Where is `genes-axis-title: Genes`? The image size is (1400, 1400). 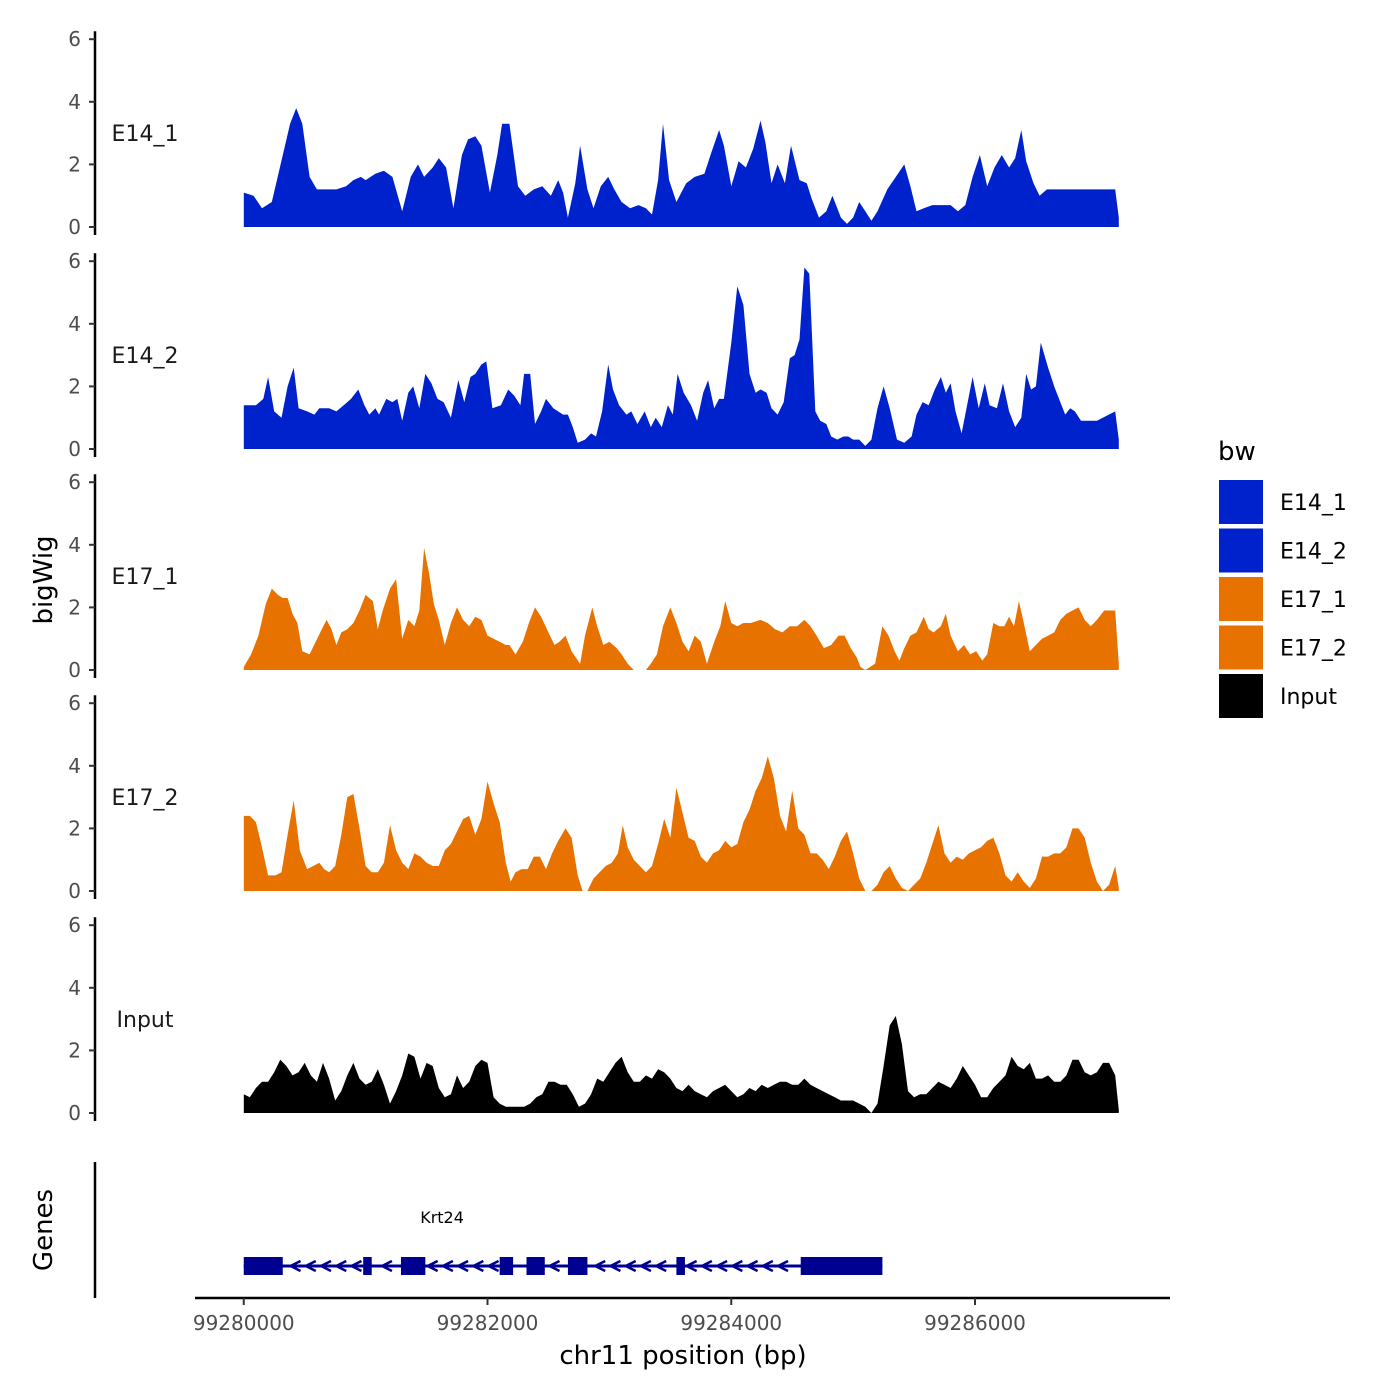 genes-axis-title: Genes is located at coordinates (44, 1230).